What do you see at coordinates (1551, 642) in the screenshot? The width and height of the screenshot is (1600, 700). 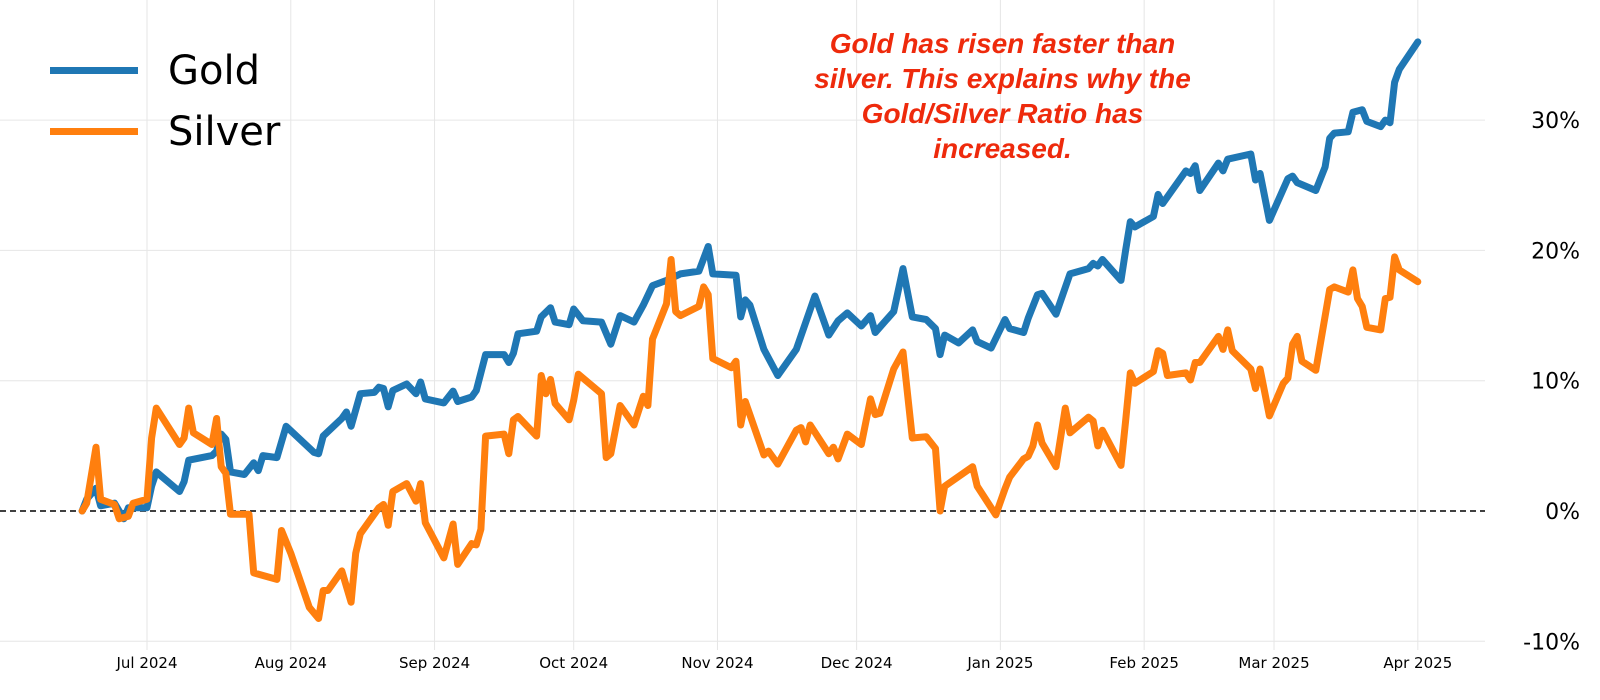 I see `y-tick-label: -10%` at bounding box center [1551, 642].